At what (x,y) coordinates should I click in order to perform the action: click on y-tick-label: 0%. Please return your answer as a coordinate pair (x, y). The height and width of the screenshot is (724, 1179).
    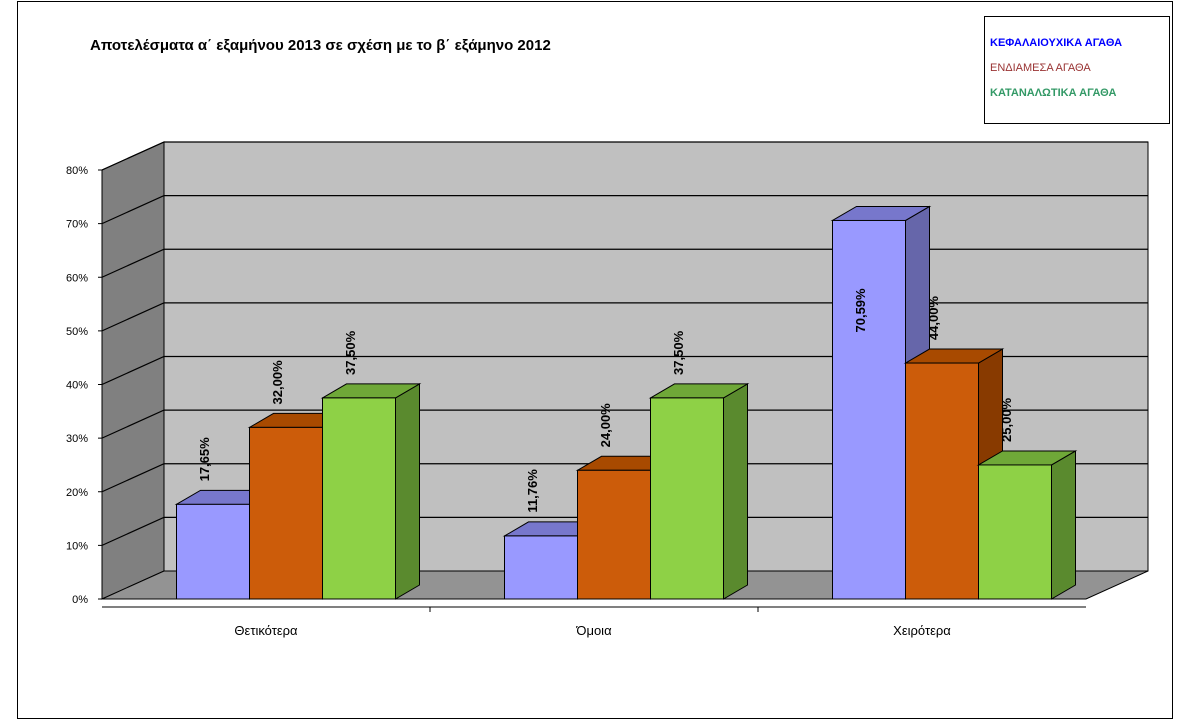
    Looking at the image, I should click on (80, 600).